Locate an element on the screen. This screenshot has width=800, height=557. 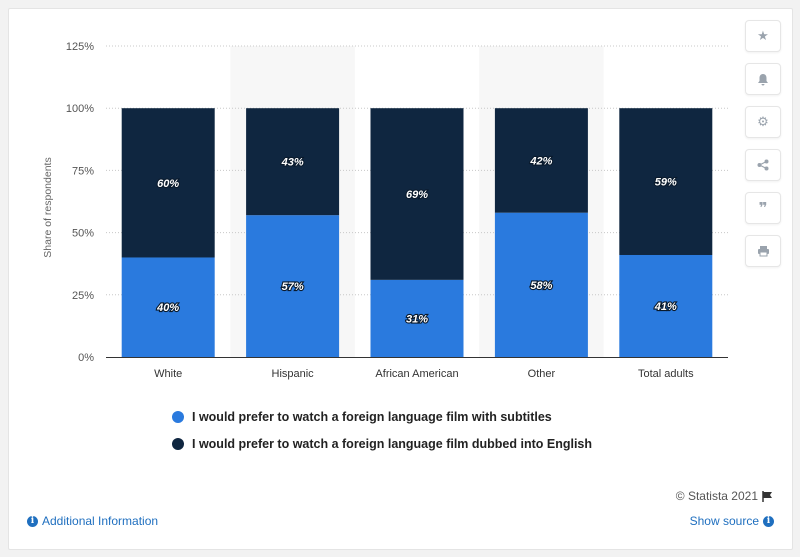
show-source-link: Show source i is located at coordinates (732, 521).